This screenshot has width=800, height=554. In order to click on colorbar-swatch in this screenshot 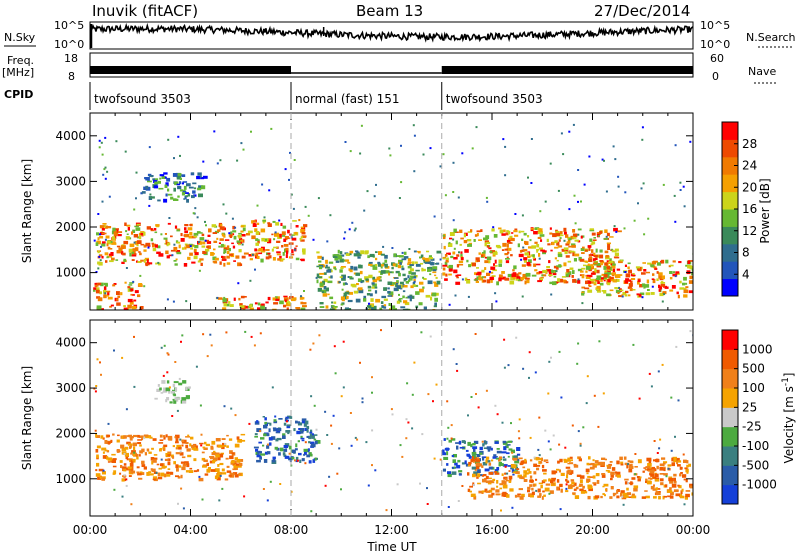, I will do `click(730, 200)`.